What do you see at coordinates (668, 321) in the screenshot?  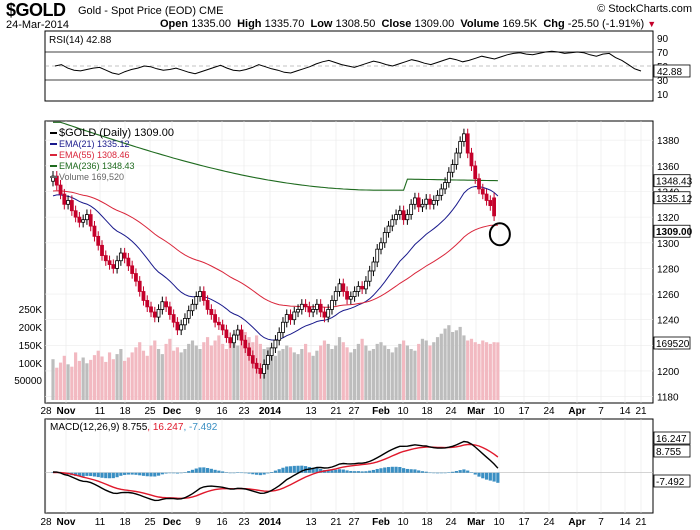 I see `price-tick-label: 1240` at bounding box center [668, 321].